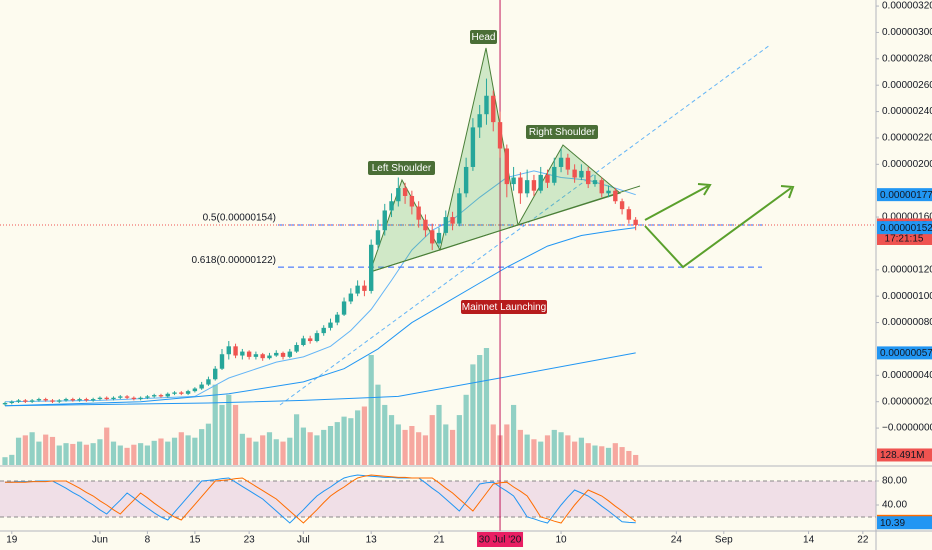 The height and width of the screenshot is (550, 932). I want to click on y-tick-label: 0.00000280, so click(907, 58).